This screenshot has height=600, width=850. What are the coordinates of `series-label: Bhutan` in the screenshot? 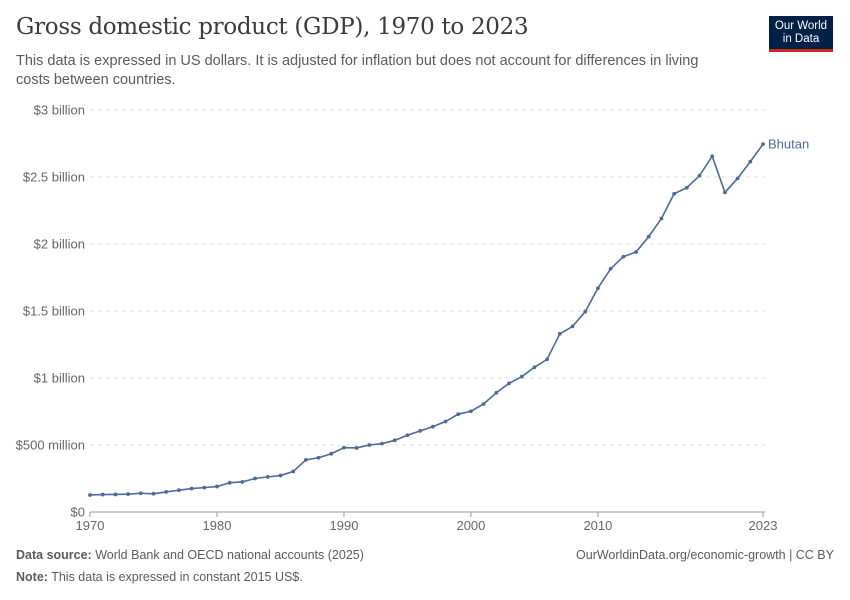 It's located at (788, 144).